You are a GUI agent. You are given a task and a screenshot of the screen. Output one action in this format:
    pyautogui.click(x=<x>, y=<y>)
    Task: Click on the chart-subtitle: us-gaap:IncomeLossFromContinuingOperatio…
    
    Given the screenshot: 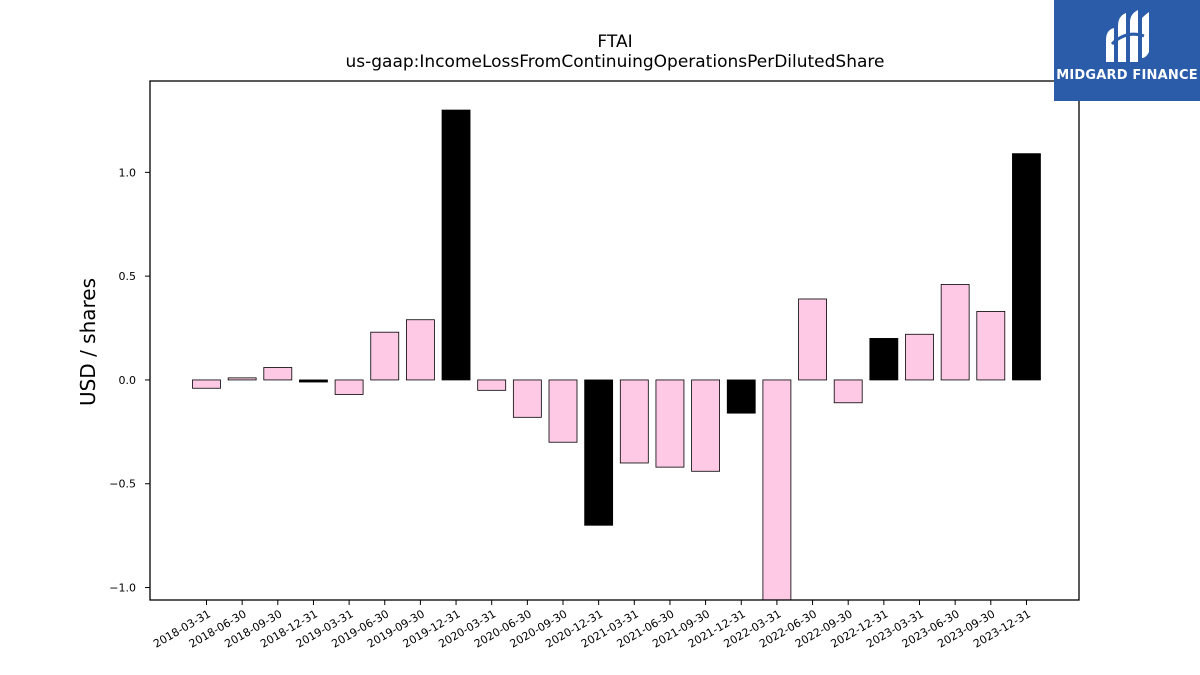 What is the action you would take?
    pyautogui.click(x=615, y=62)
    